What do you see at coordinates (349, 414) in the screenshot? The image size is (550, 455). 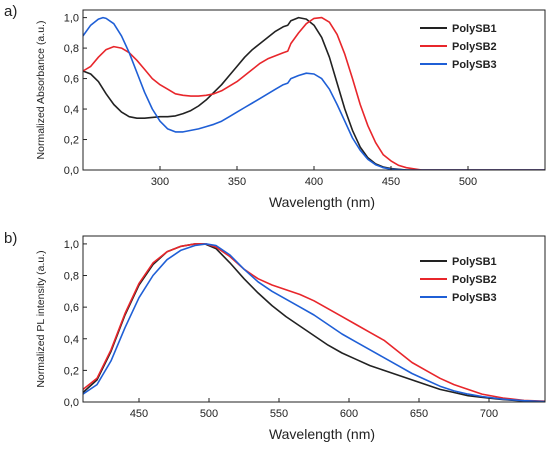 I see `x-tick-label: 600` at bounding box center [349, 414].